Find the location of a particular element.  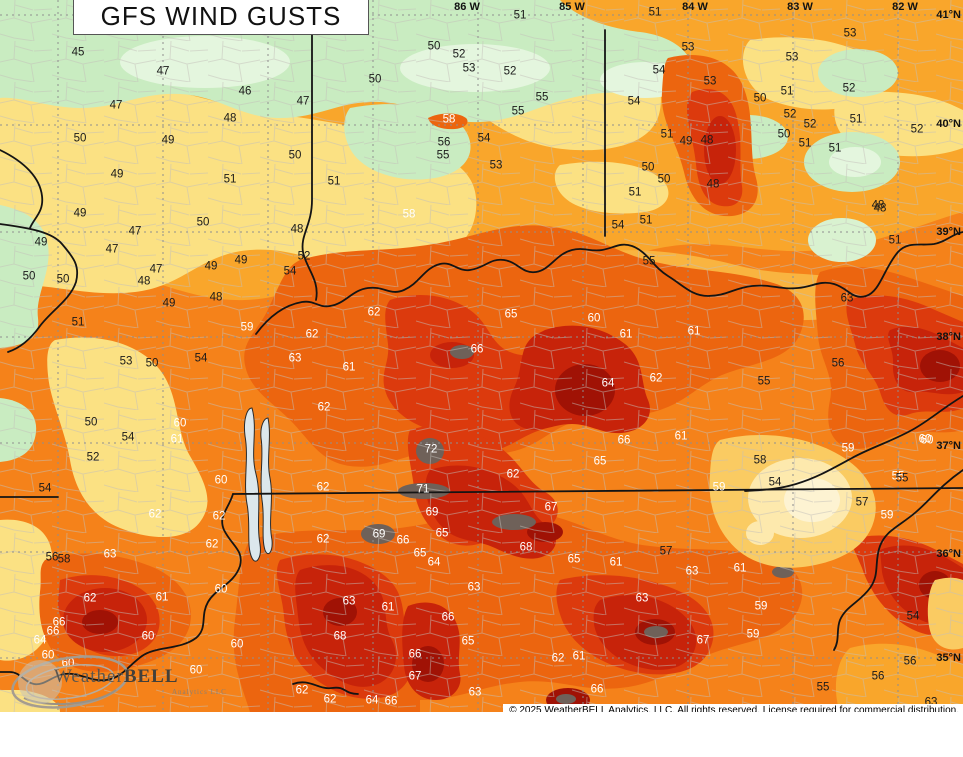

map-title: GFS WIND GUSTS is located at coordinates (221, 16).